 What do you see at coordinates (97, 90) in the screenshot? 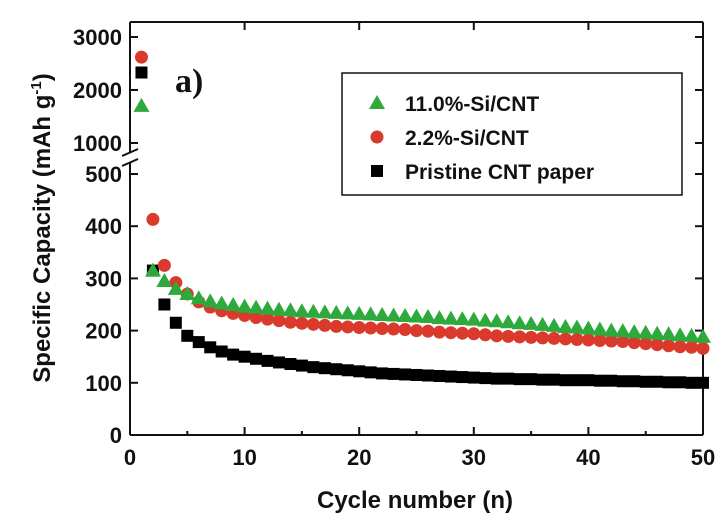
I see `y-tick-label: 2000` at bounding box center [97, 90].